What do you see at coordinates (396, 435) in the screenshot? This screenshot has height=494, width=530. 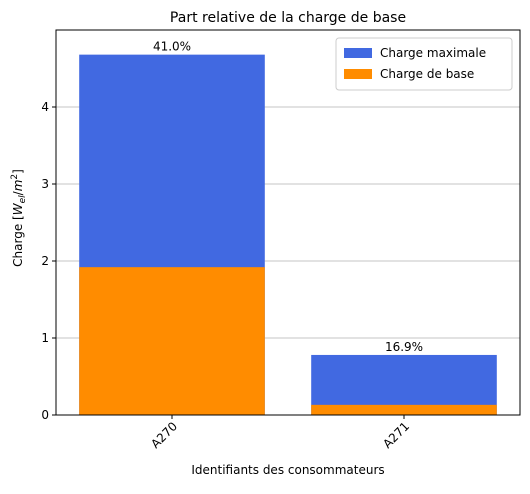 I see `x-tick-label: A271` at bounding box center [396, 435].